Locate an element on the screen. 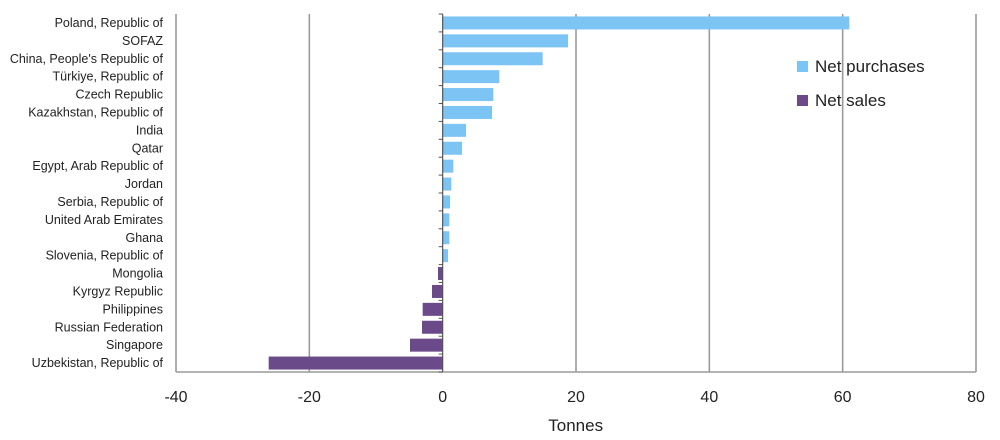 Image resolution: width=1000 pixels, height=440 pixels. category-label: Philippines is located at coordinates (133, 309).